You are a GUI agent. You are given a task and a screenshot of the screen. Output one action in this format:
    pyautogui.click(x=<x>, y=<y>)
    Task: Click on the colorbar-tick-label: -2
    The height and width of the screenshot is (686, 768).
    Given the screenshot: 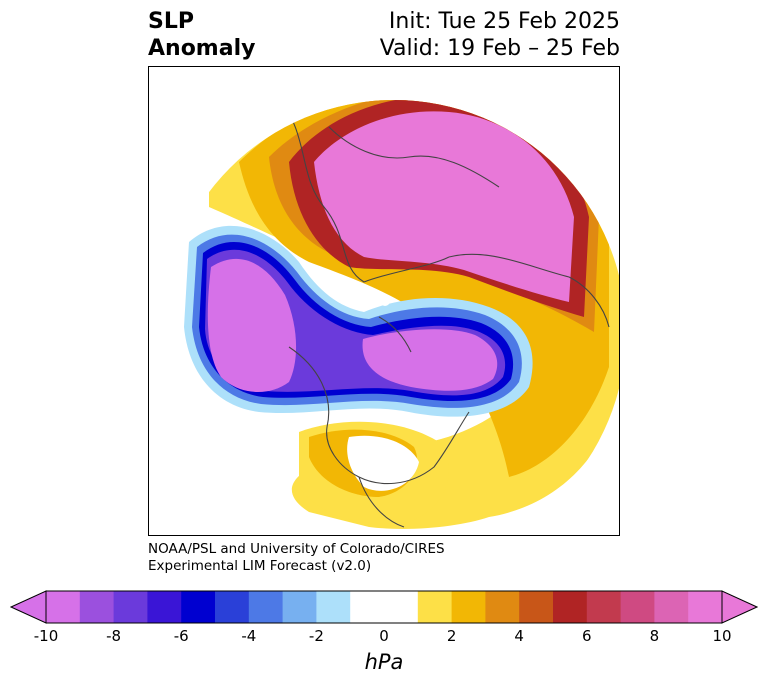 What is the action you would take?
    pyautogui.click(x=316, y=636)
    